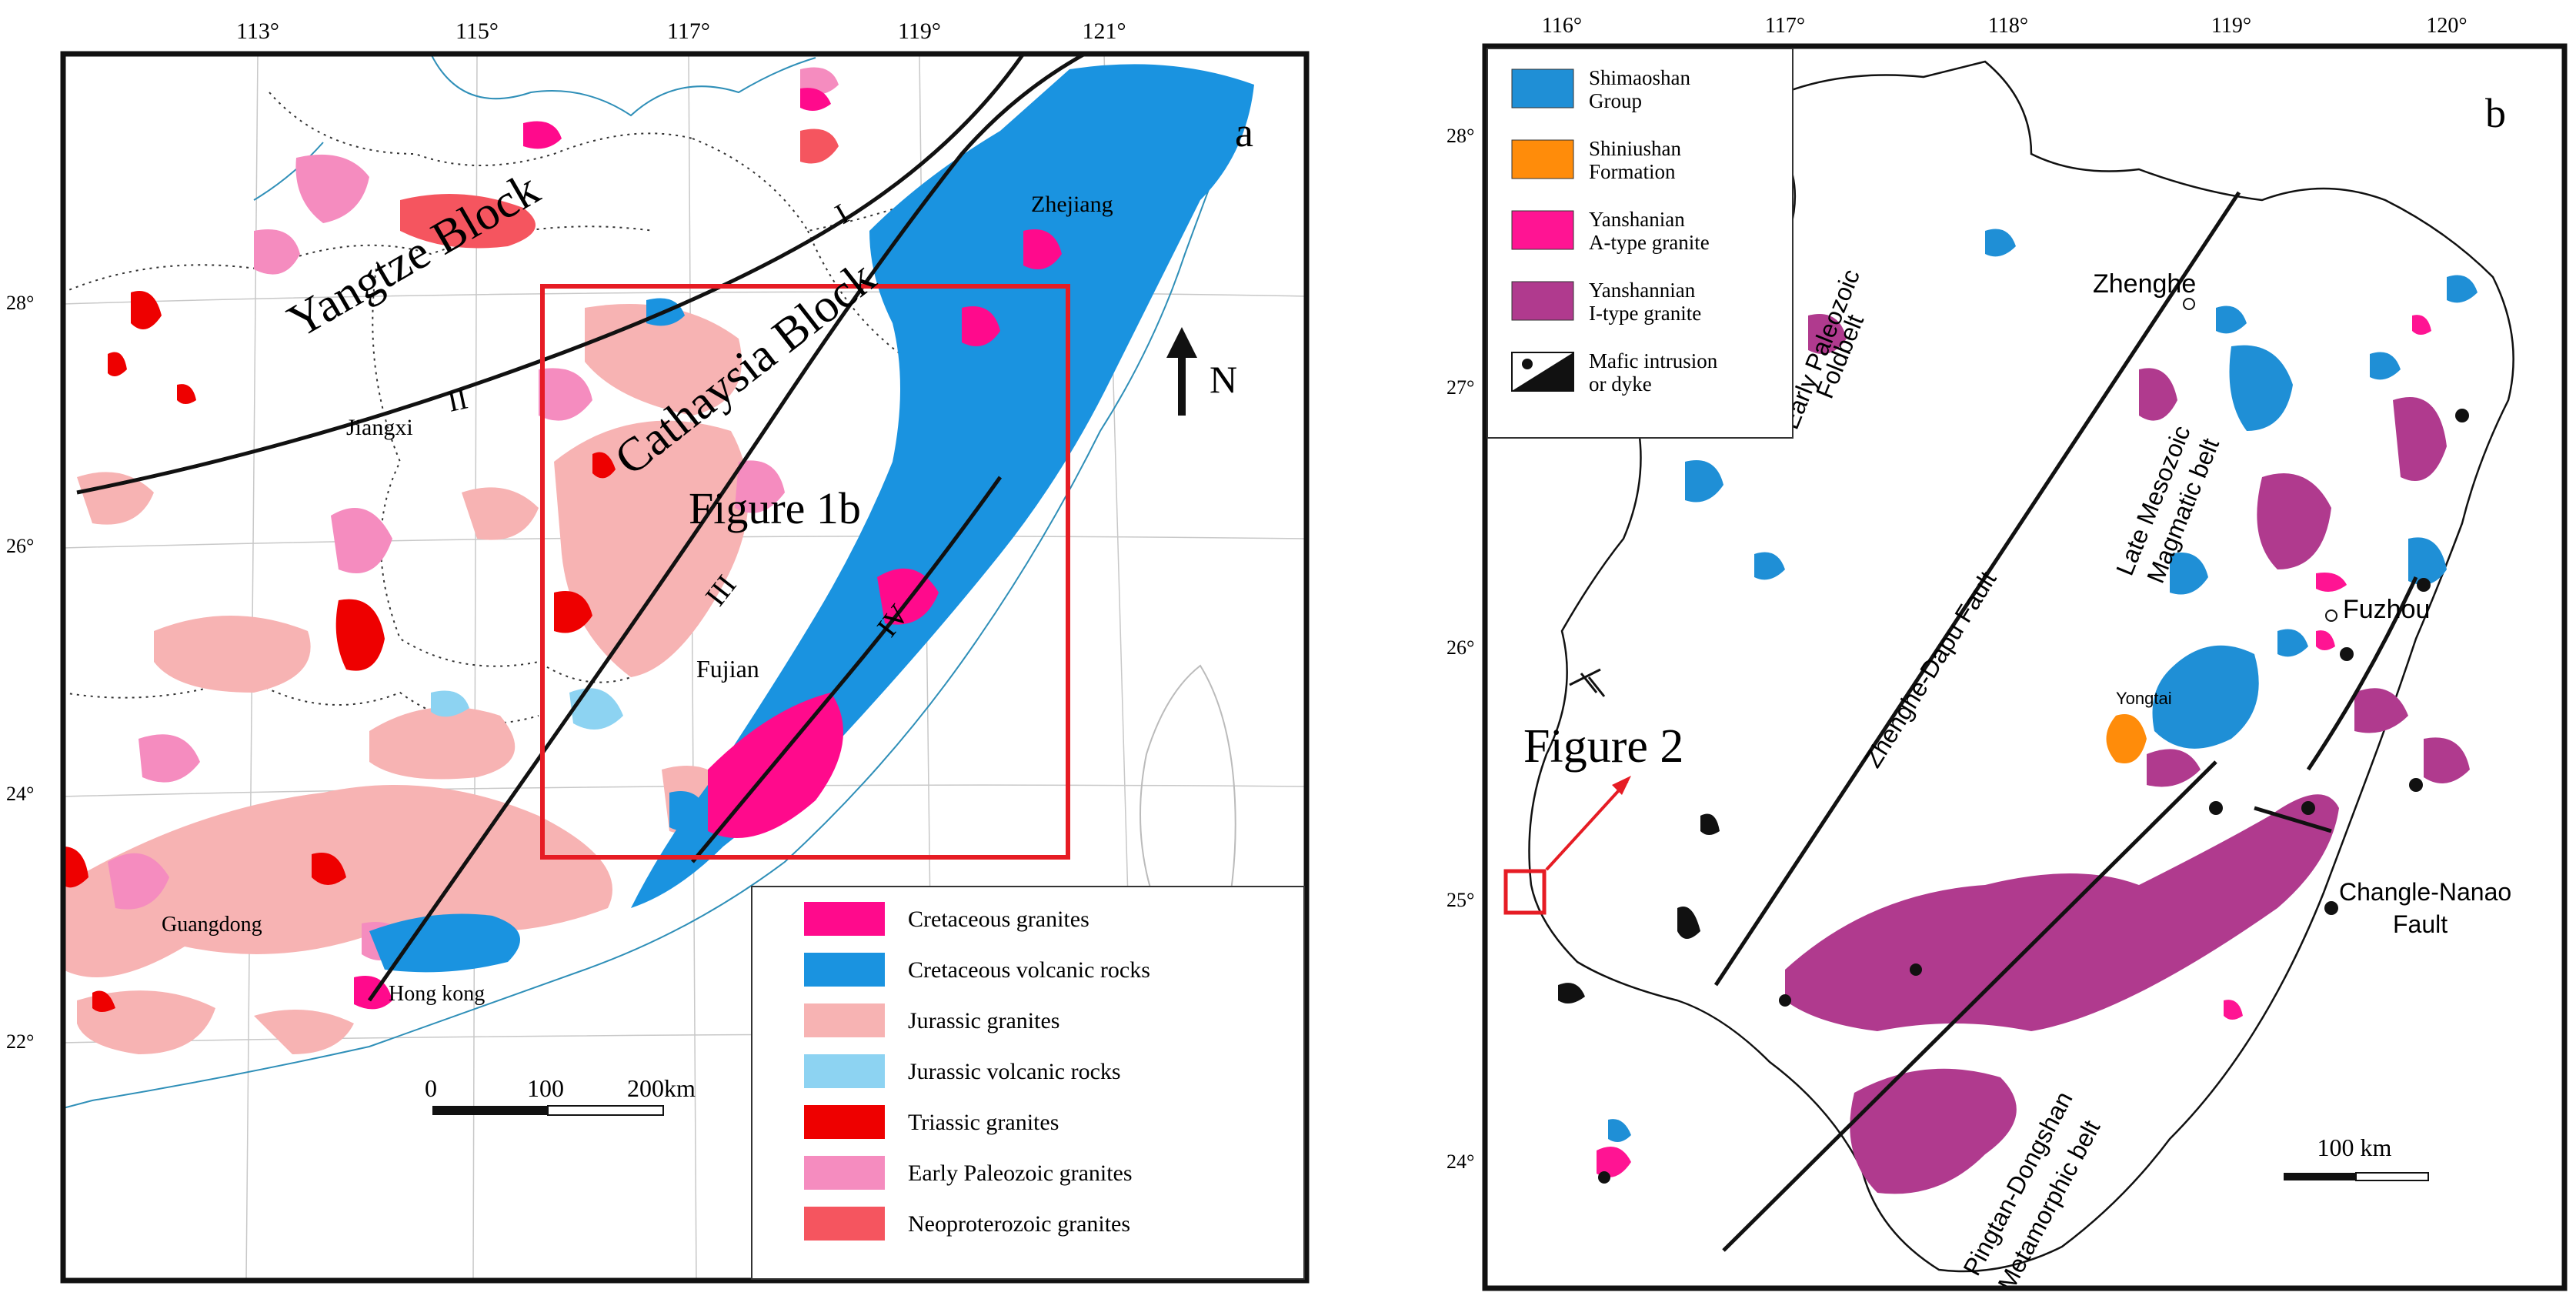  What do you see at coordinates (1104, 31) in the screenshot?
I see `a-tick-121: 121°` at bounding box center [1104, 31].